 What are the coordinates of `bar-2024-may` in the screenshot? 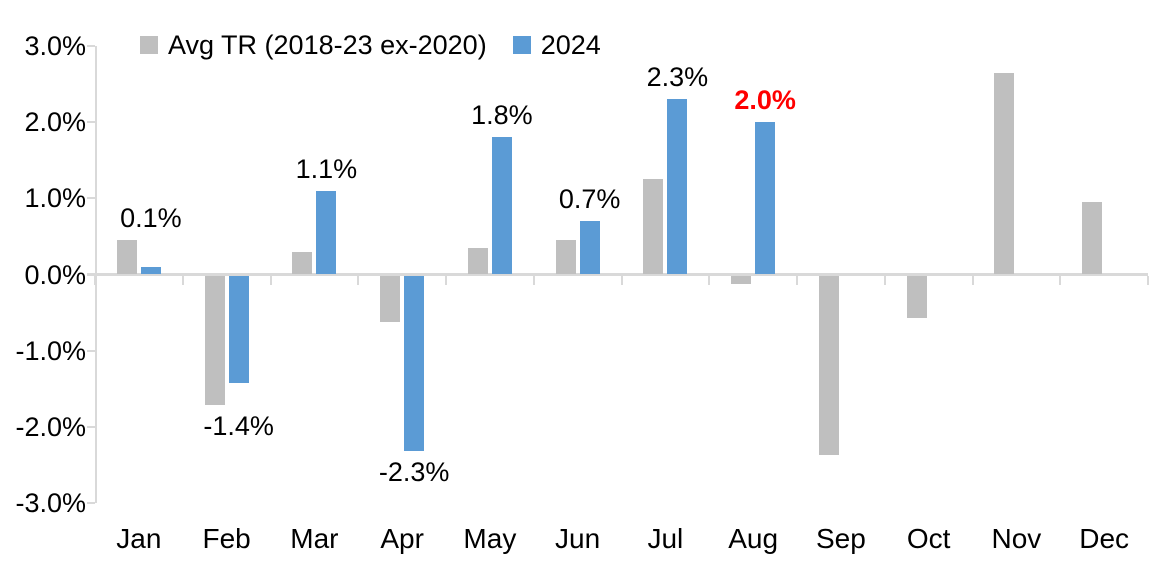 It's located at (501, 206).